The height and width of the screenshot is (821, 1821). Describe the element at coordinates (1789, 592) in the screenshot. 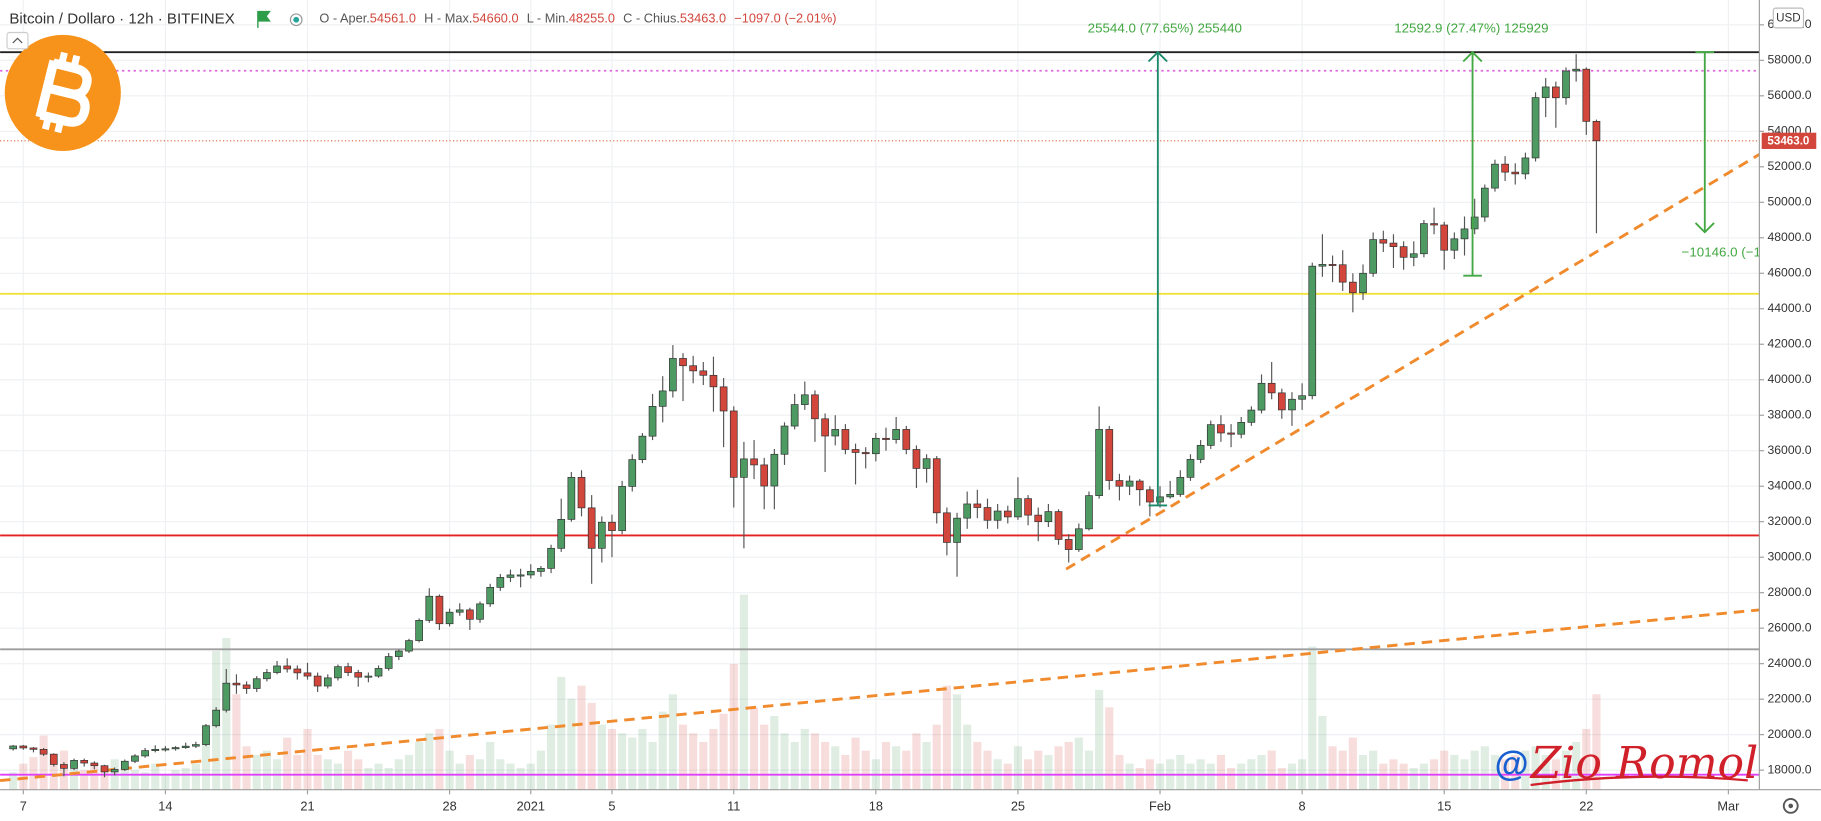

I see `y-tick-label: 28000.0` at that location.